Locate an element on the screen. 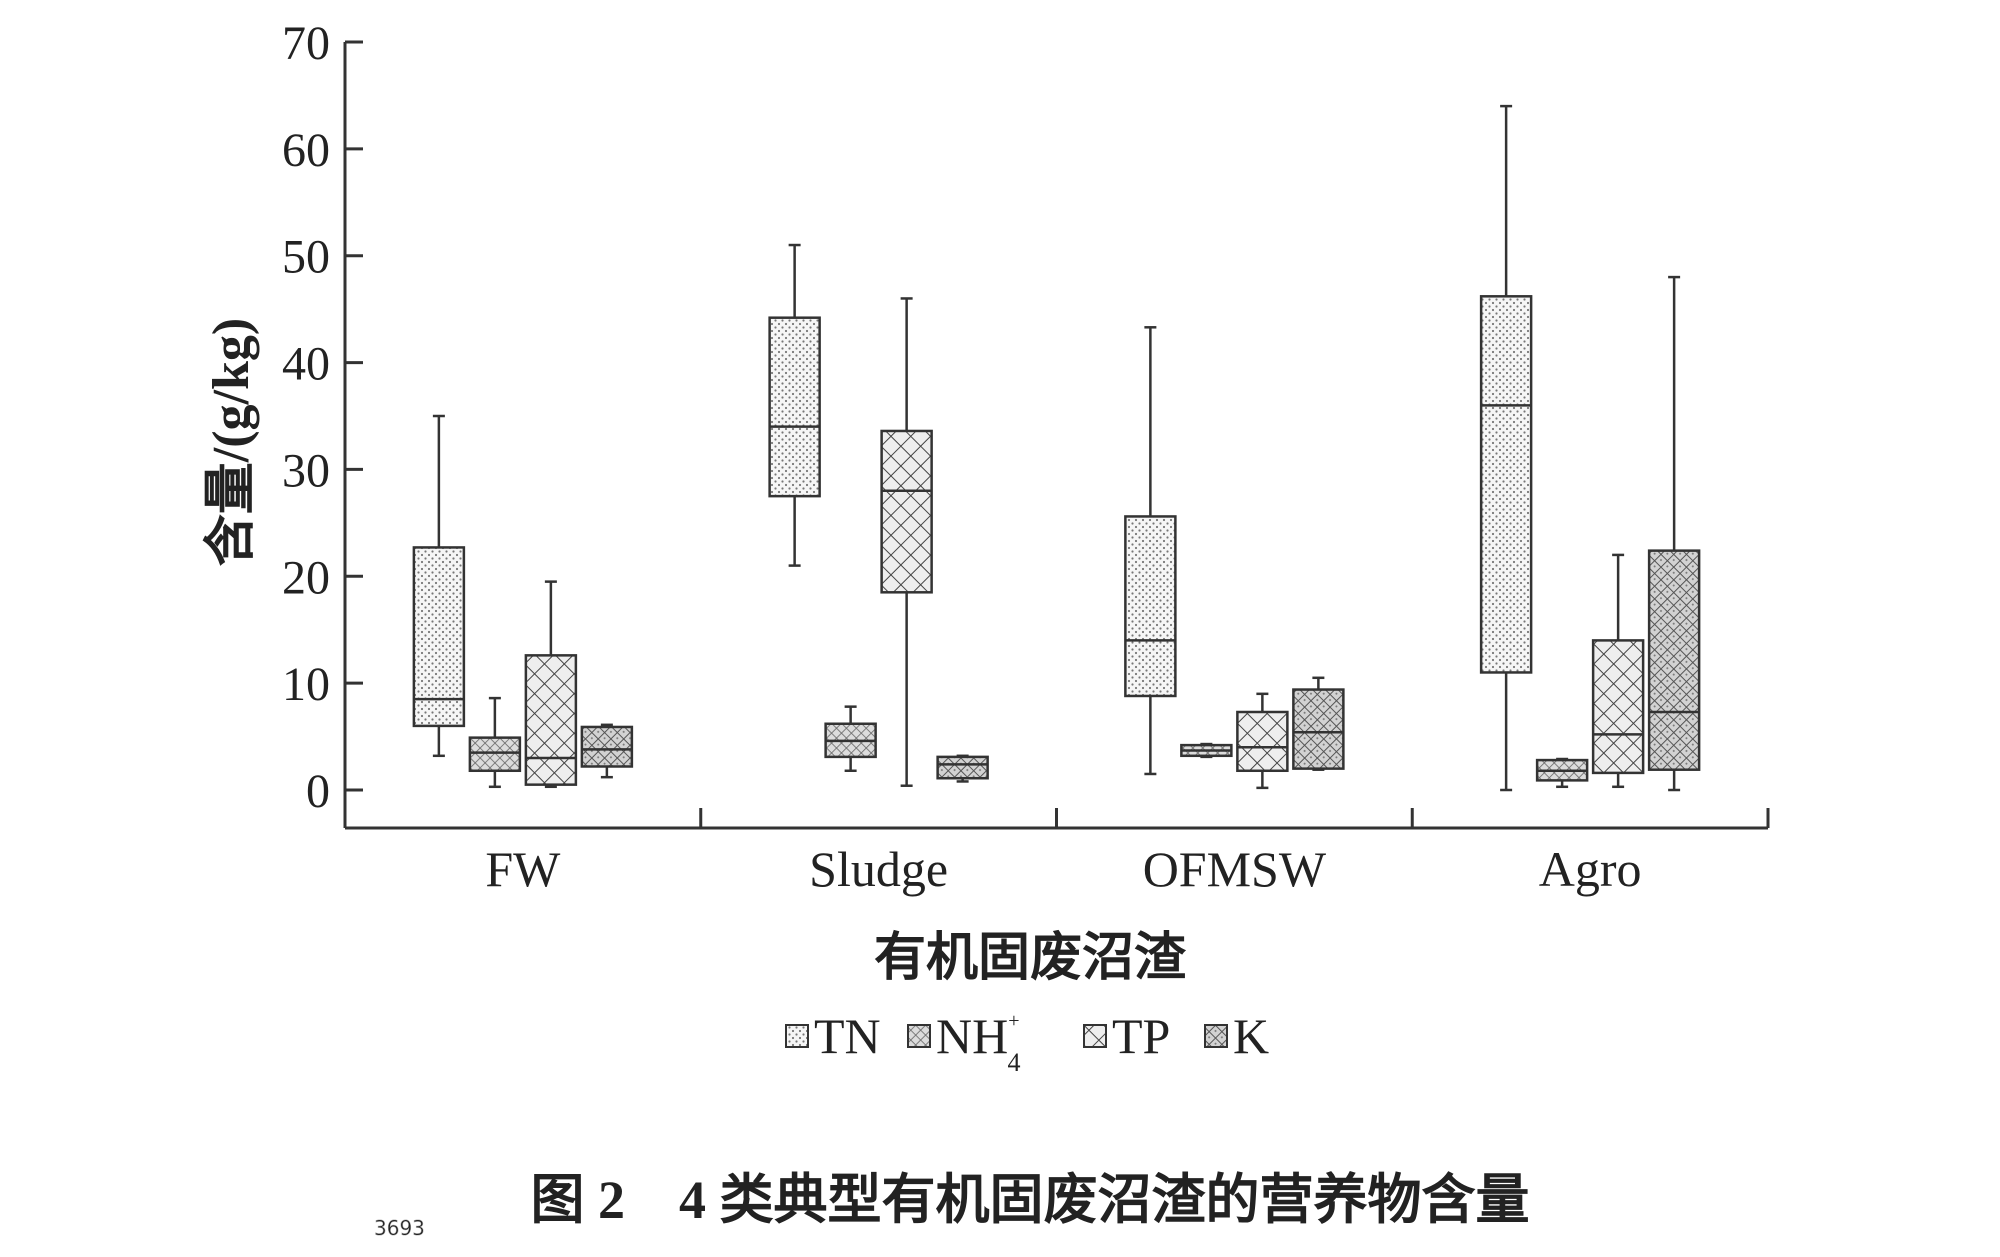 This screenshot has width=2000, height=1257. box-tp-sludge is located at coordinates (906, 542).